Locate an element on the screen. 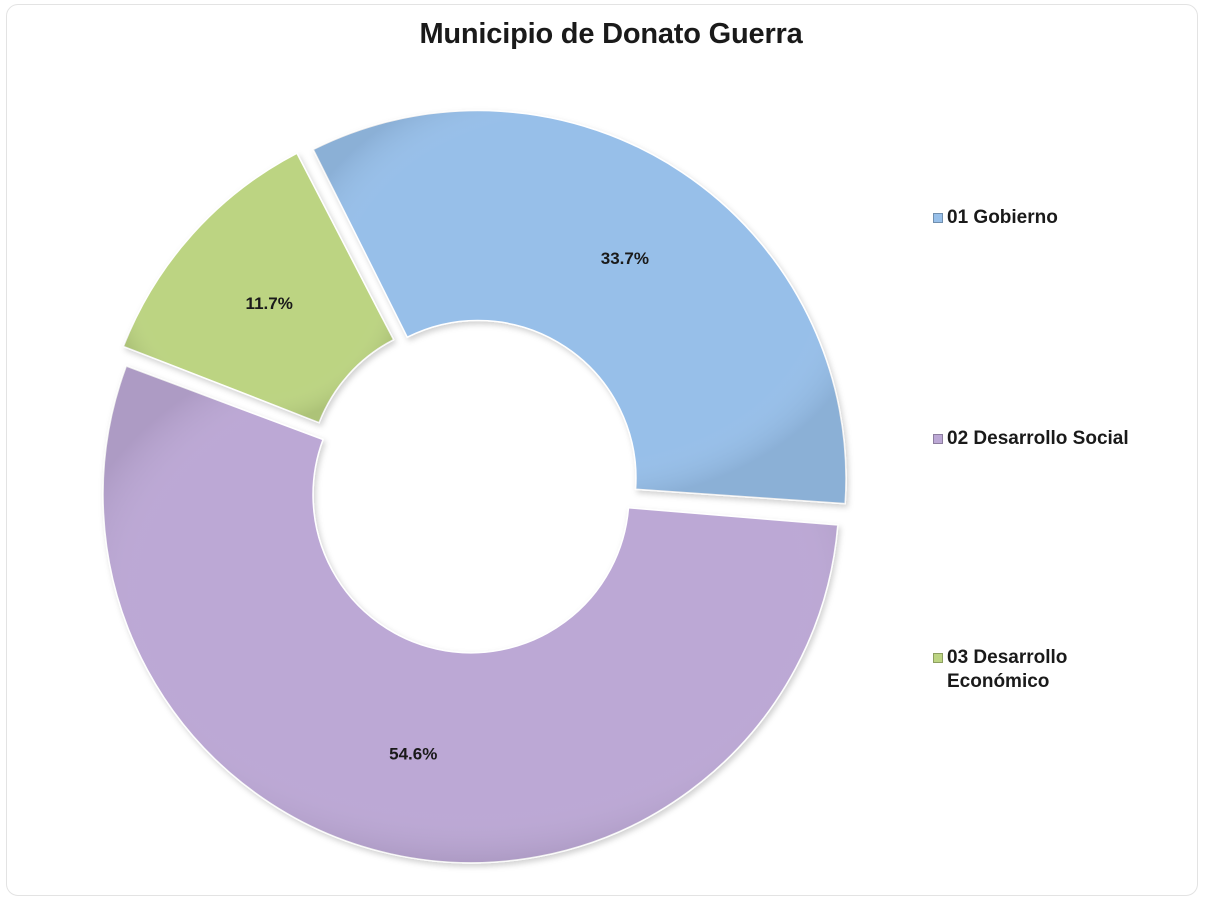 Image resolution: width=1206 pixels, height=903 pixels. legend-item-desarrollo-economico: 03 Desarrollo Económico is located at coordinates (1063, 670).